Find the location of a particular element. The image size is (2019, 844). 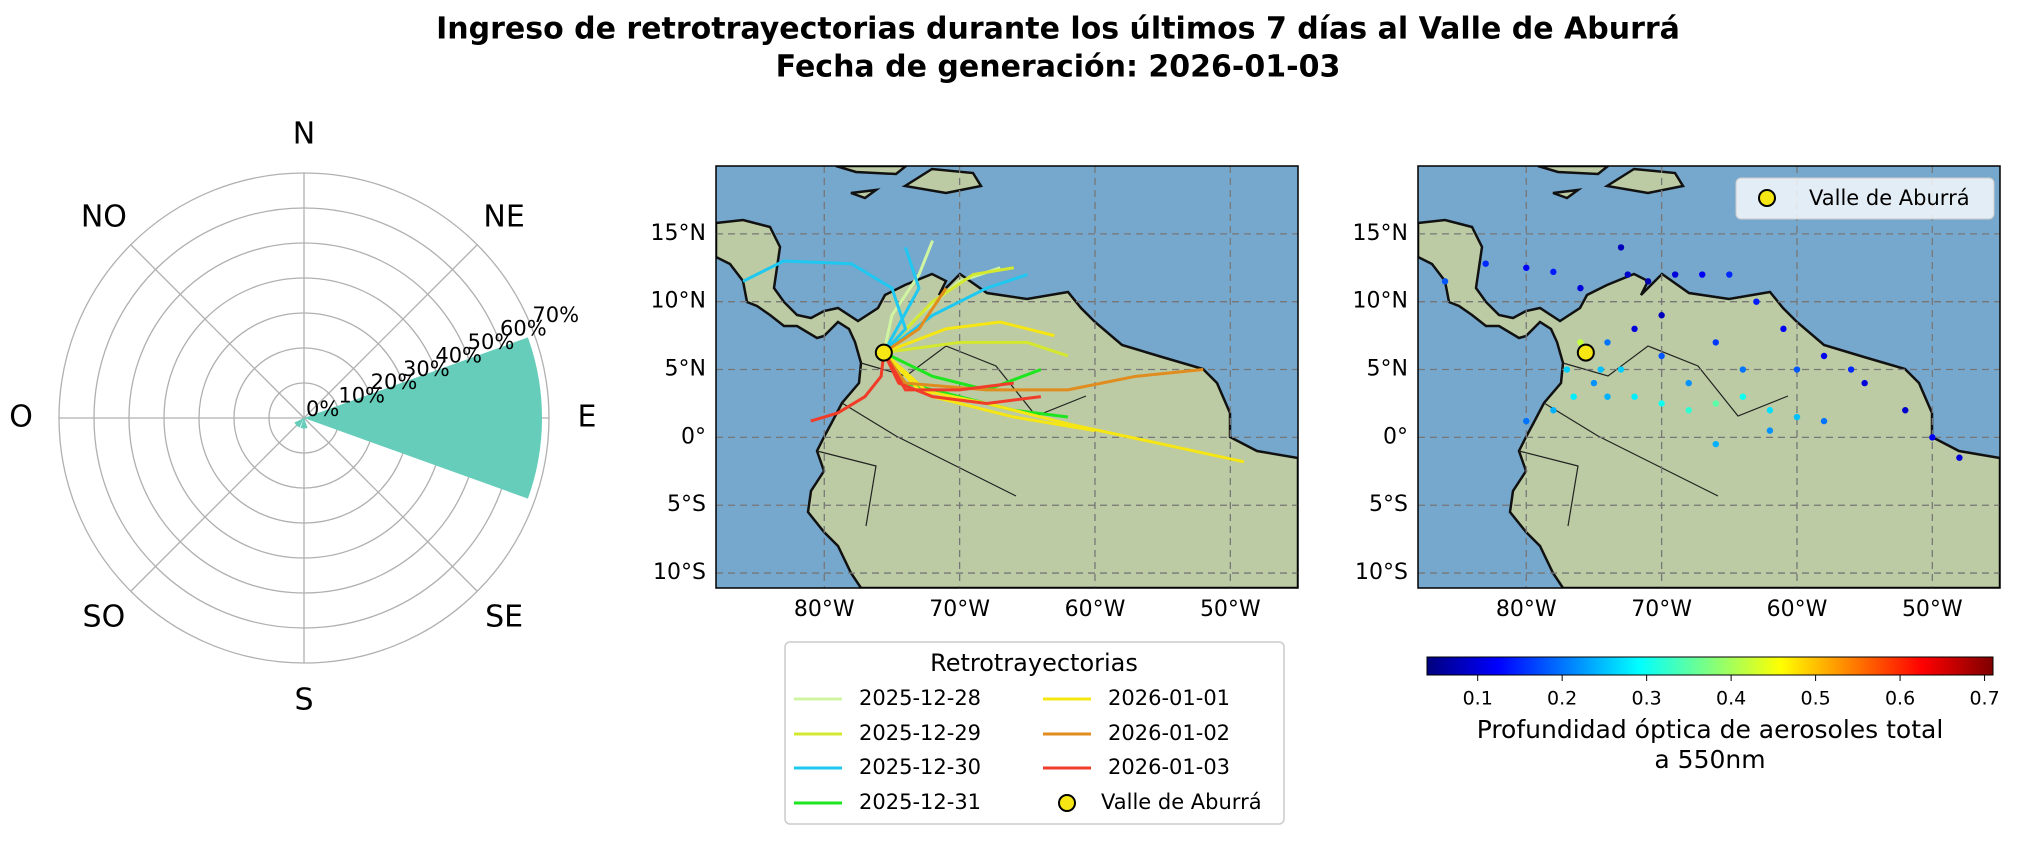

colorbar-tick-label: 0.4 is located at coordinates (1731, 699).